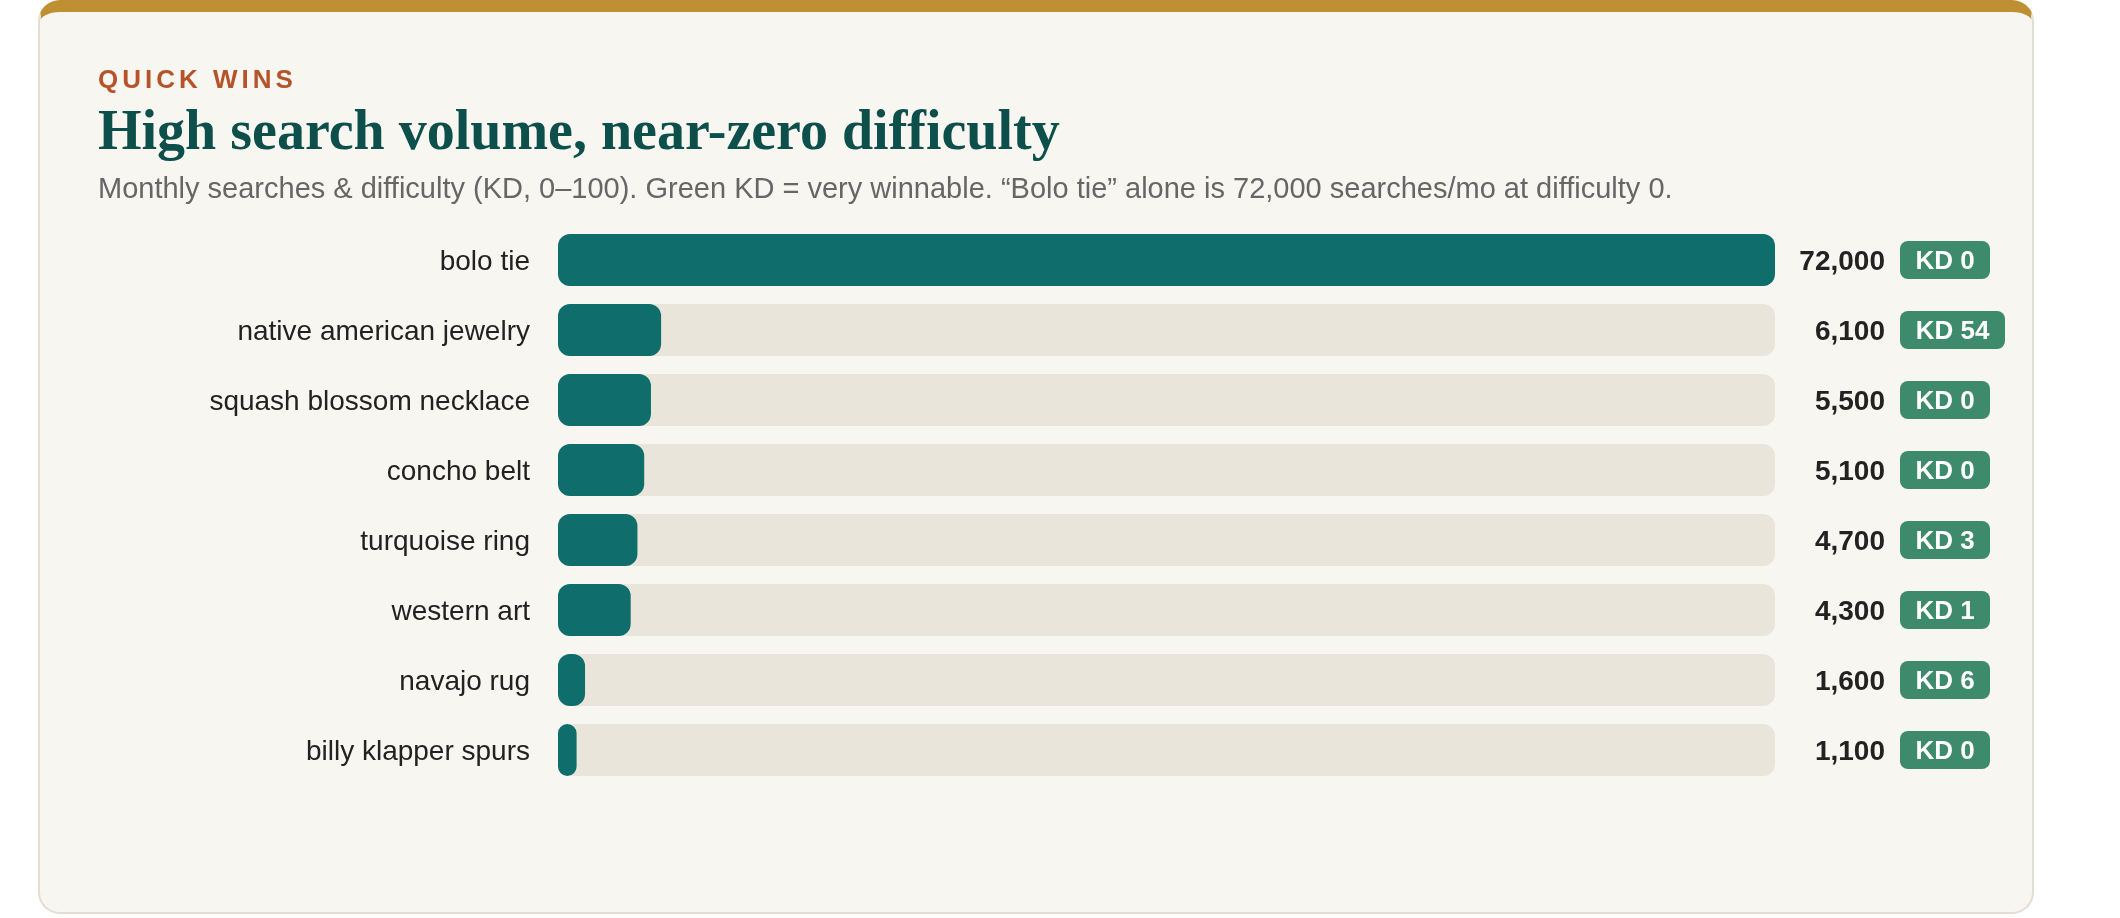  I want to click on y-tick-label: concho belt, so click(458, 470).